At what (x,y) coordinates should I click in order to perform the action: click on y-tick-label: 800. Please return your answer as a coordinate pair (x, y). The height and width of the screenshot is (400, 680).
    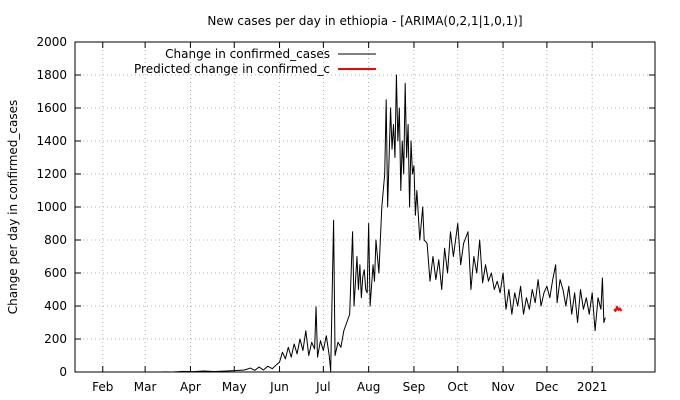
    Looking at the image, I should click on (55, 240).